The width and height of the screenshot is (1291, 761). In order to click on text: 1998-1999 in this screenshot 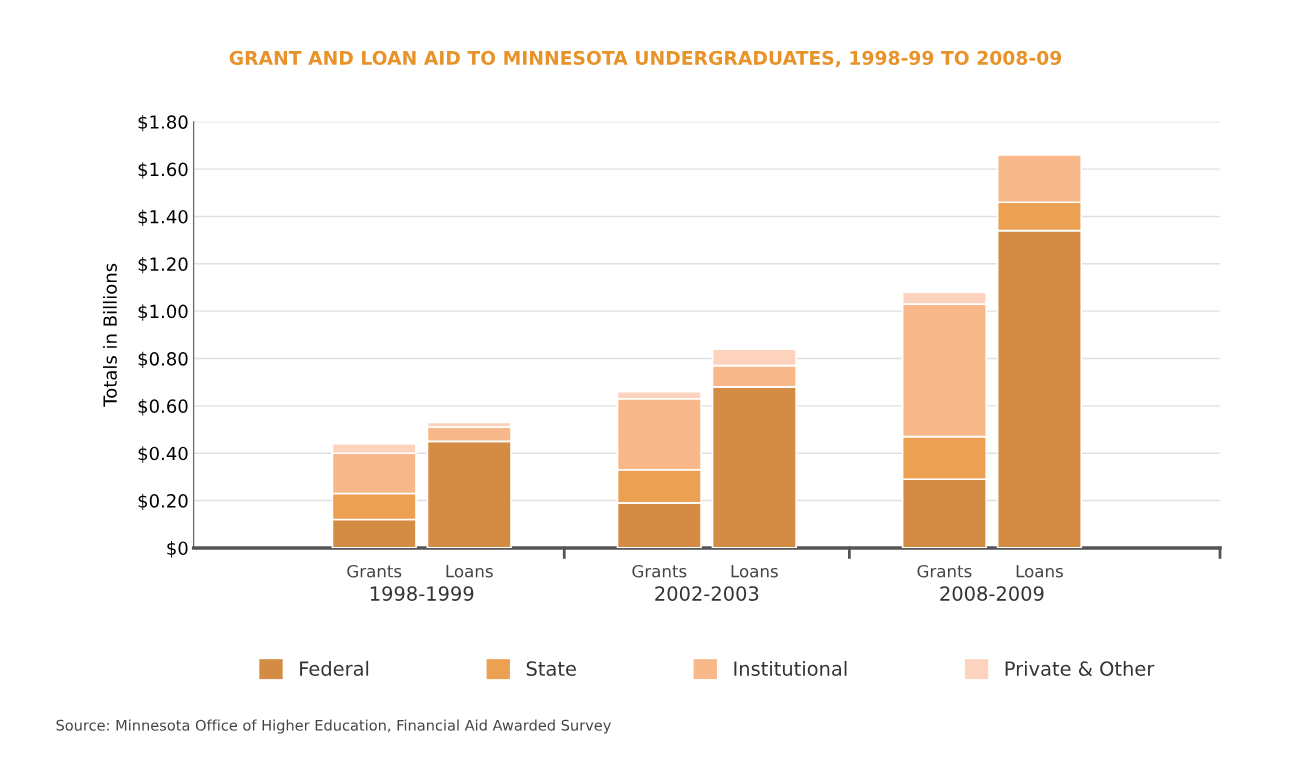, I will do `click(422, 593)`.